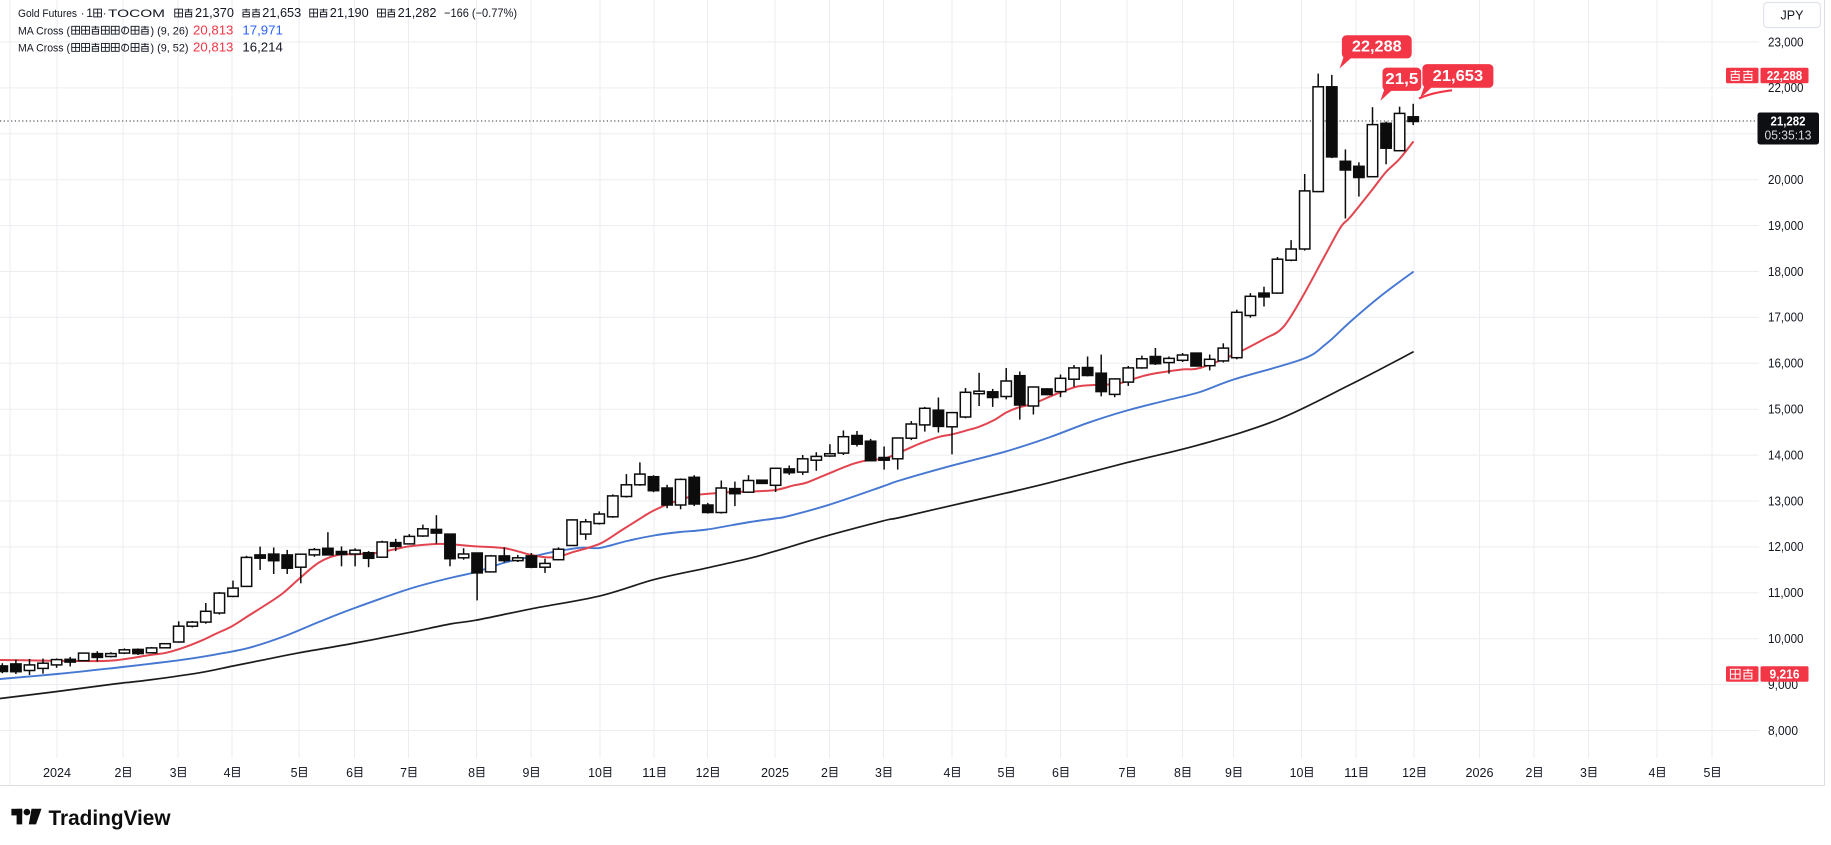 This screenshot has width=1831, height=845. What do you see at coordinates (47, 14) in the screenshot?
I see `svg-text: Gold Futures` at bounding box center [47, 14].